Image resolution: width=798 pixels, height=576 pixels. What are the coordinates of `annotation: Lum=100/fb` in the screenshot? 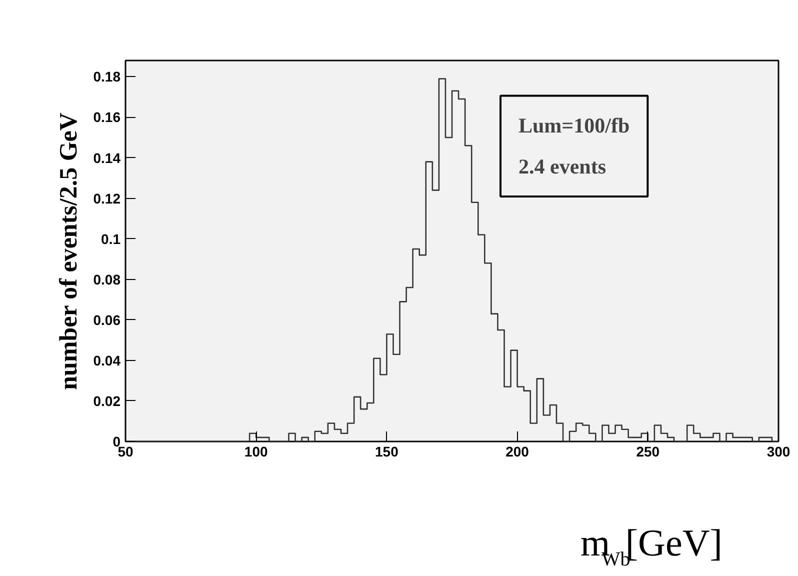 It's located at (574, 126).